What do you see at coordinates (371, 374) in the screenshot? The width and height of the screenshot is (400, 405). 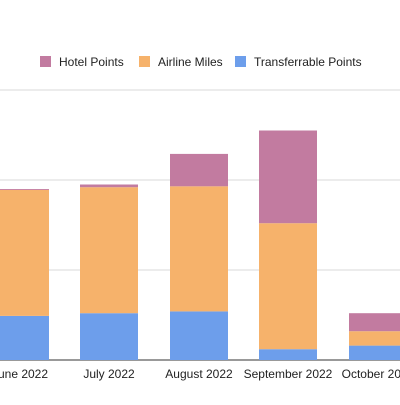 I see `x-tick-label-october-2022: October 2022` at bounding box center [371, 374].